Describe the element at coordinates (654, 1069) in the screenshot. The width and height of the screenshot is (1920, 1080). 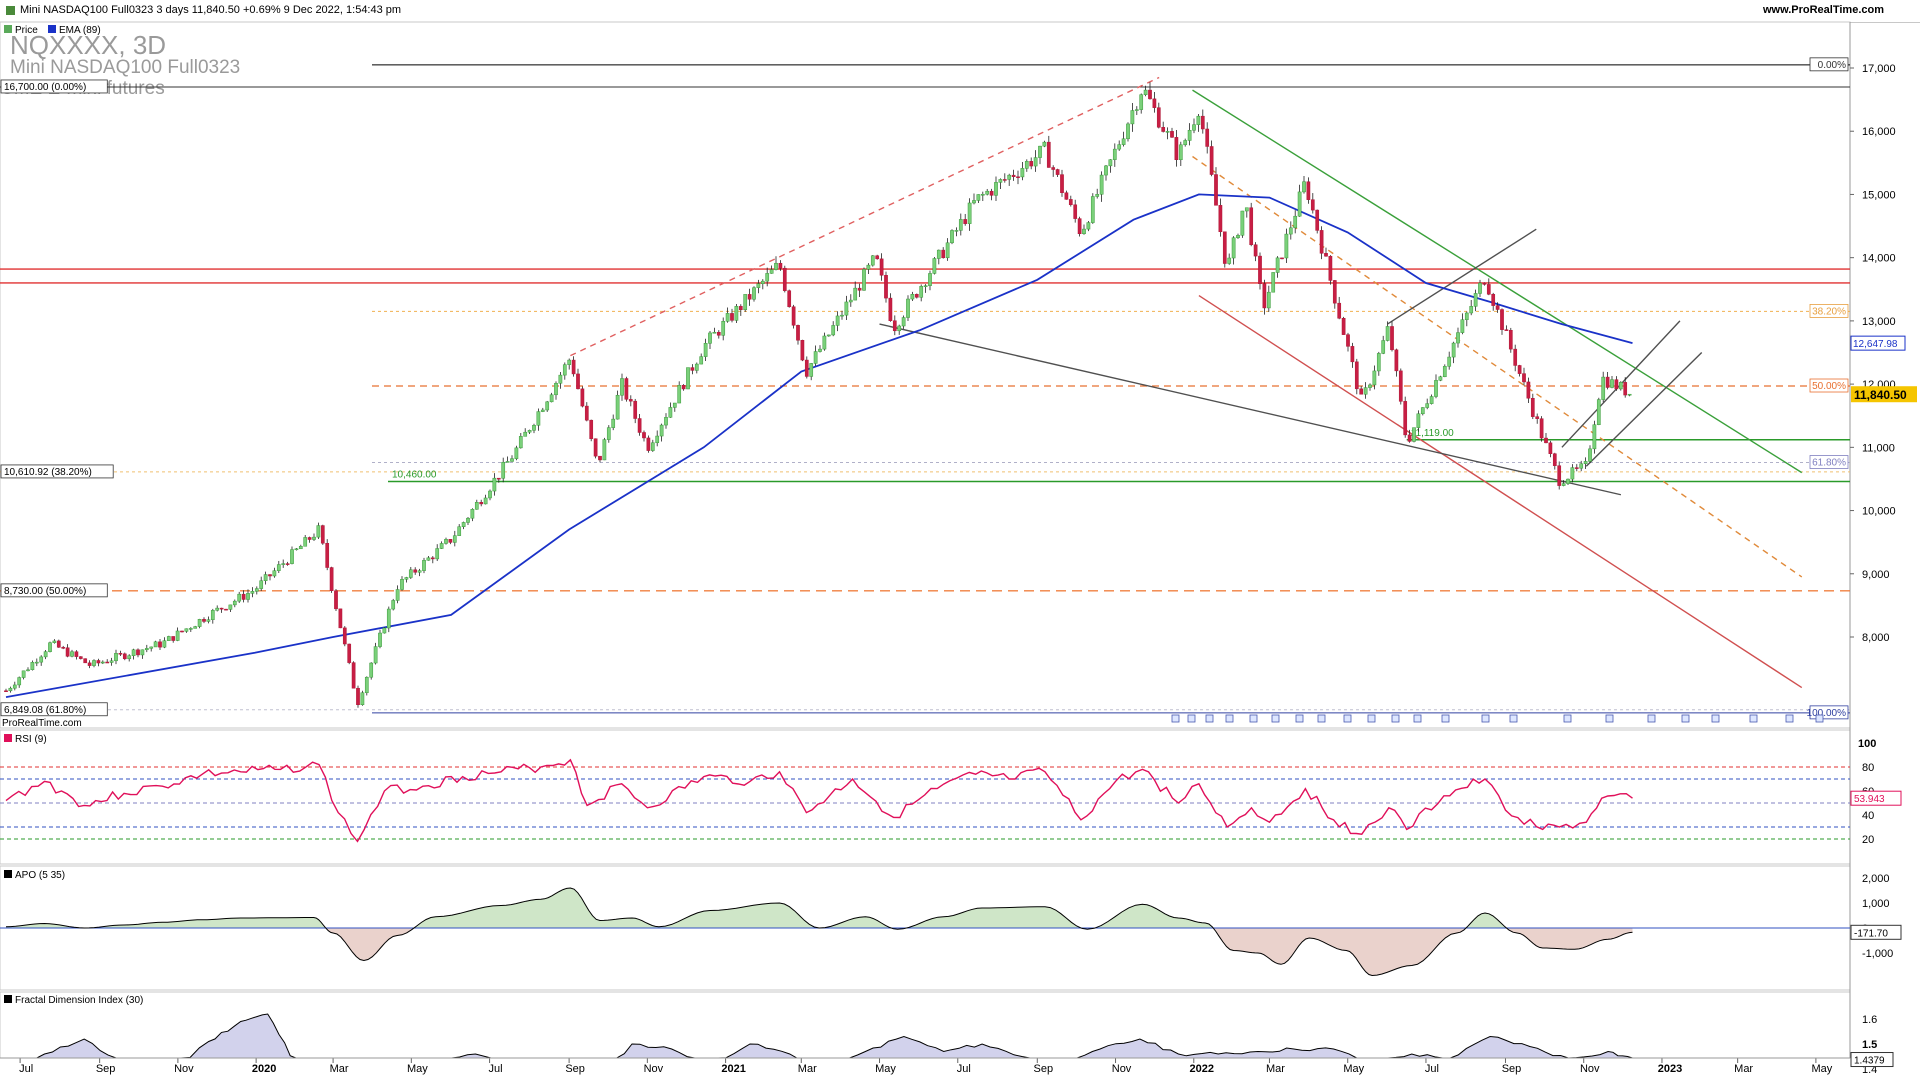
I see `x-axis-label: Nov` at that location.